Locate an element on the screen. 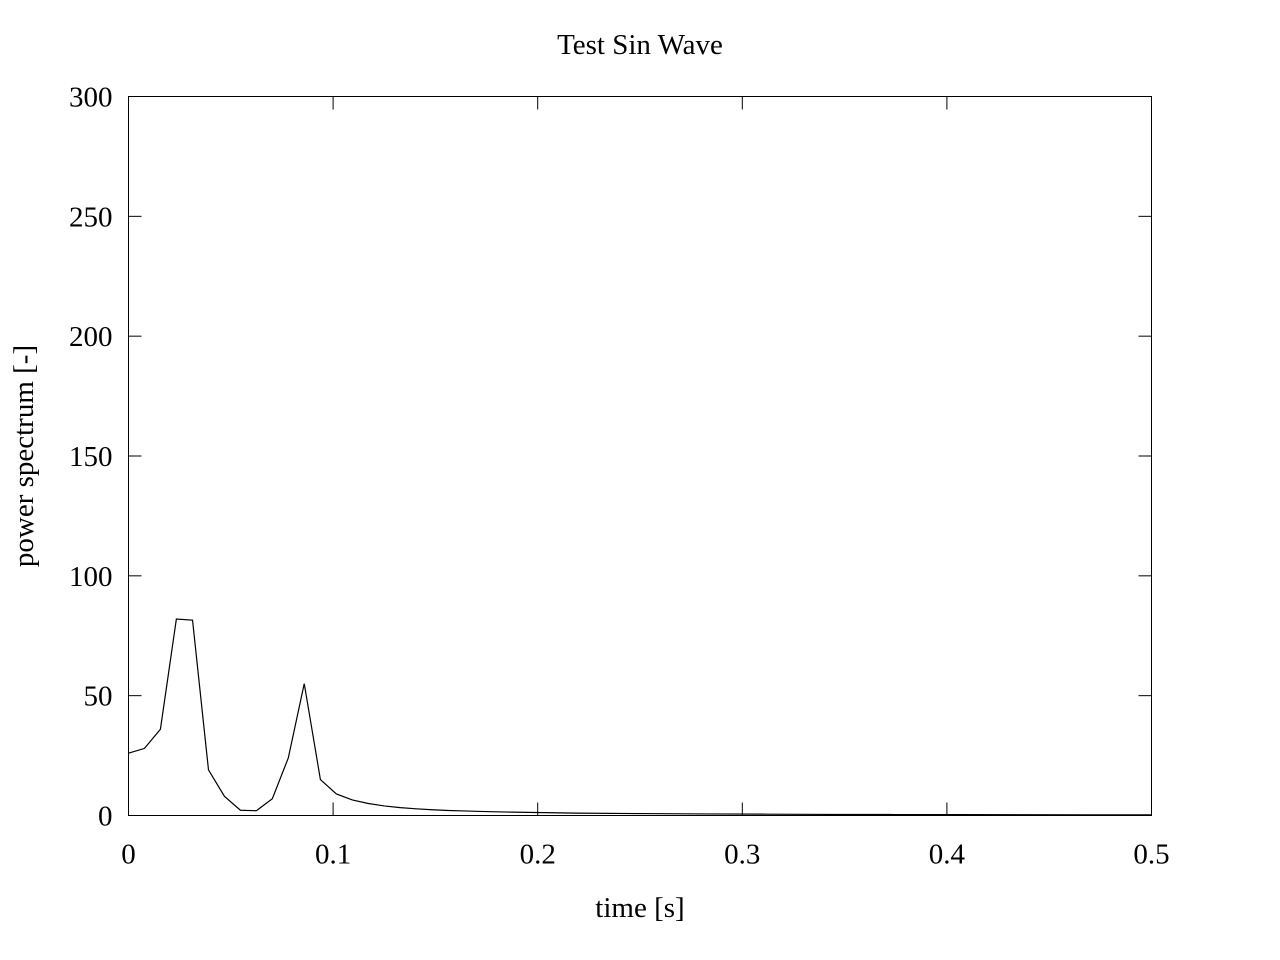  y-tick-label: 50 is located at coordinates (98, 697).